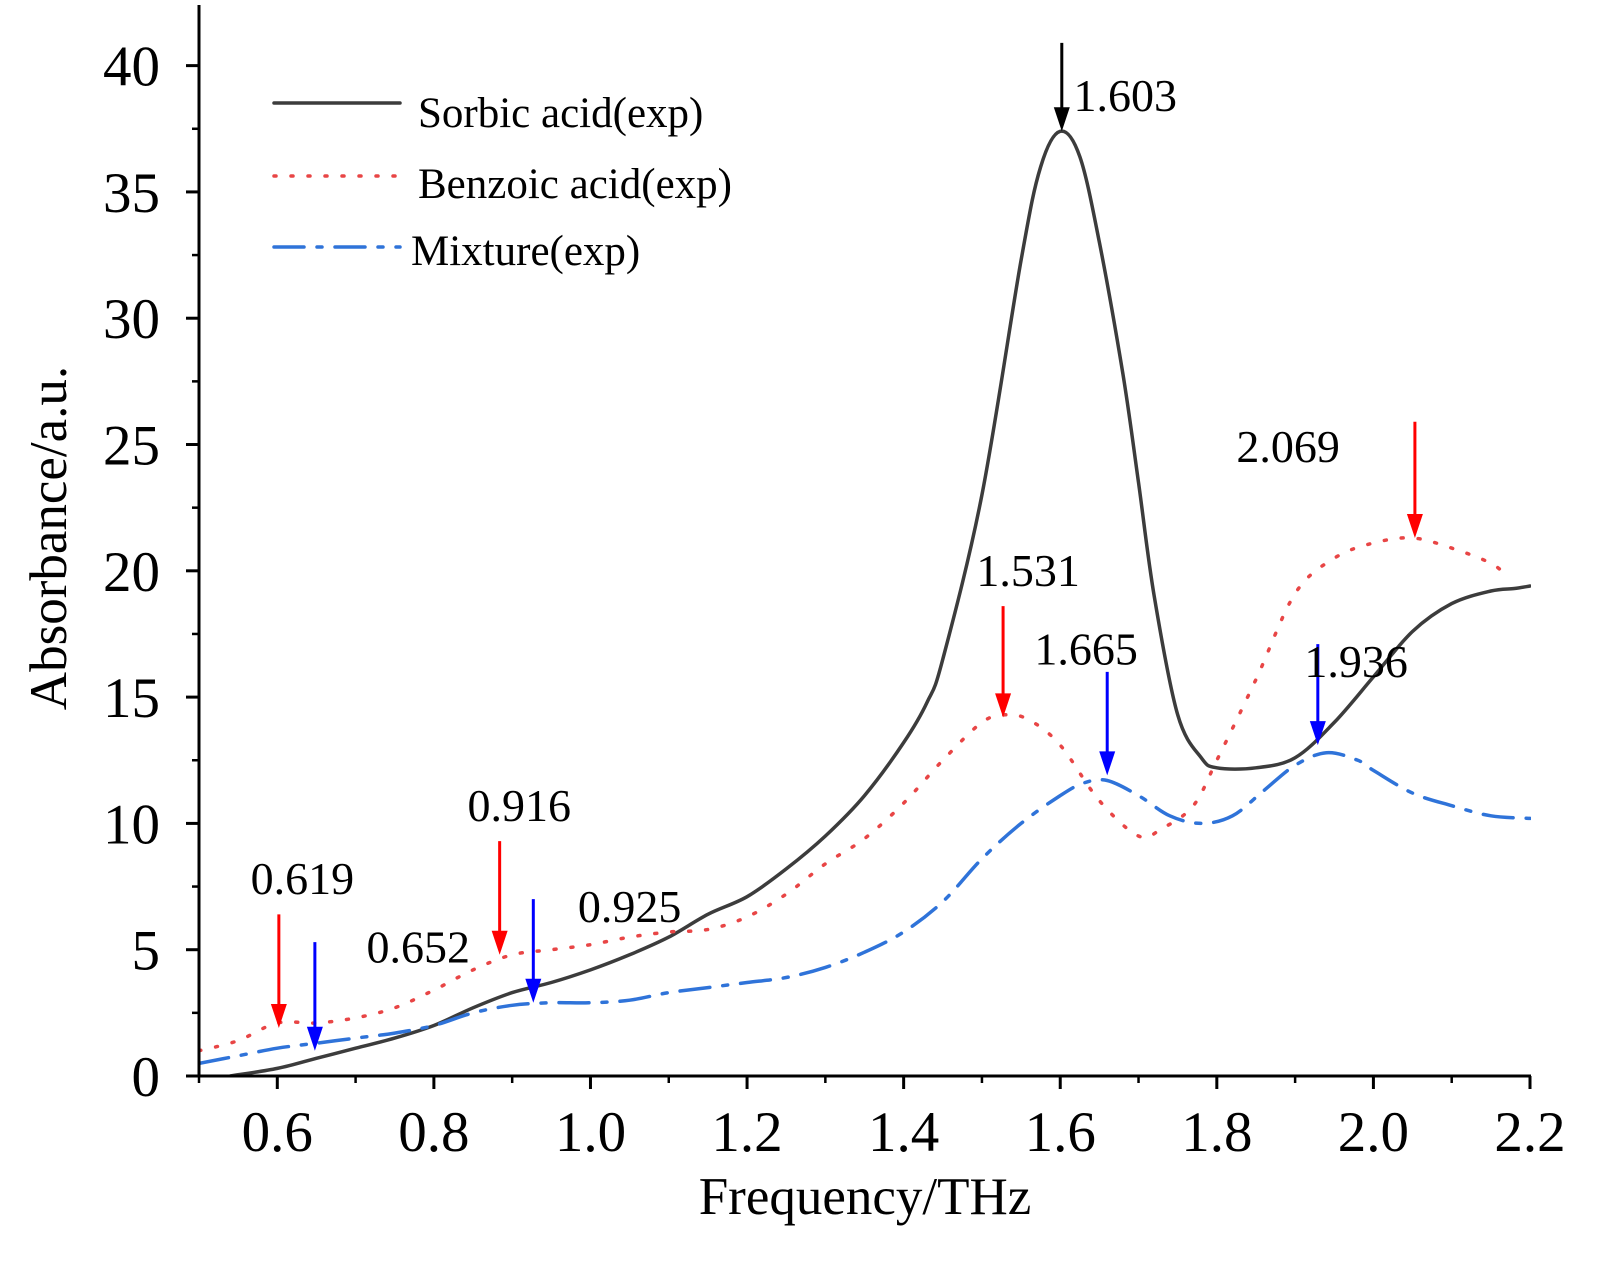 The image size is (1613, 1281). Describe the element at coordinates (418, 946) in the screenshot. I see `annotation-label: 0.652` at that location.